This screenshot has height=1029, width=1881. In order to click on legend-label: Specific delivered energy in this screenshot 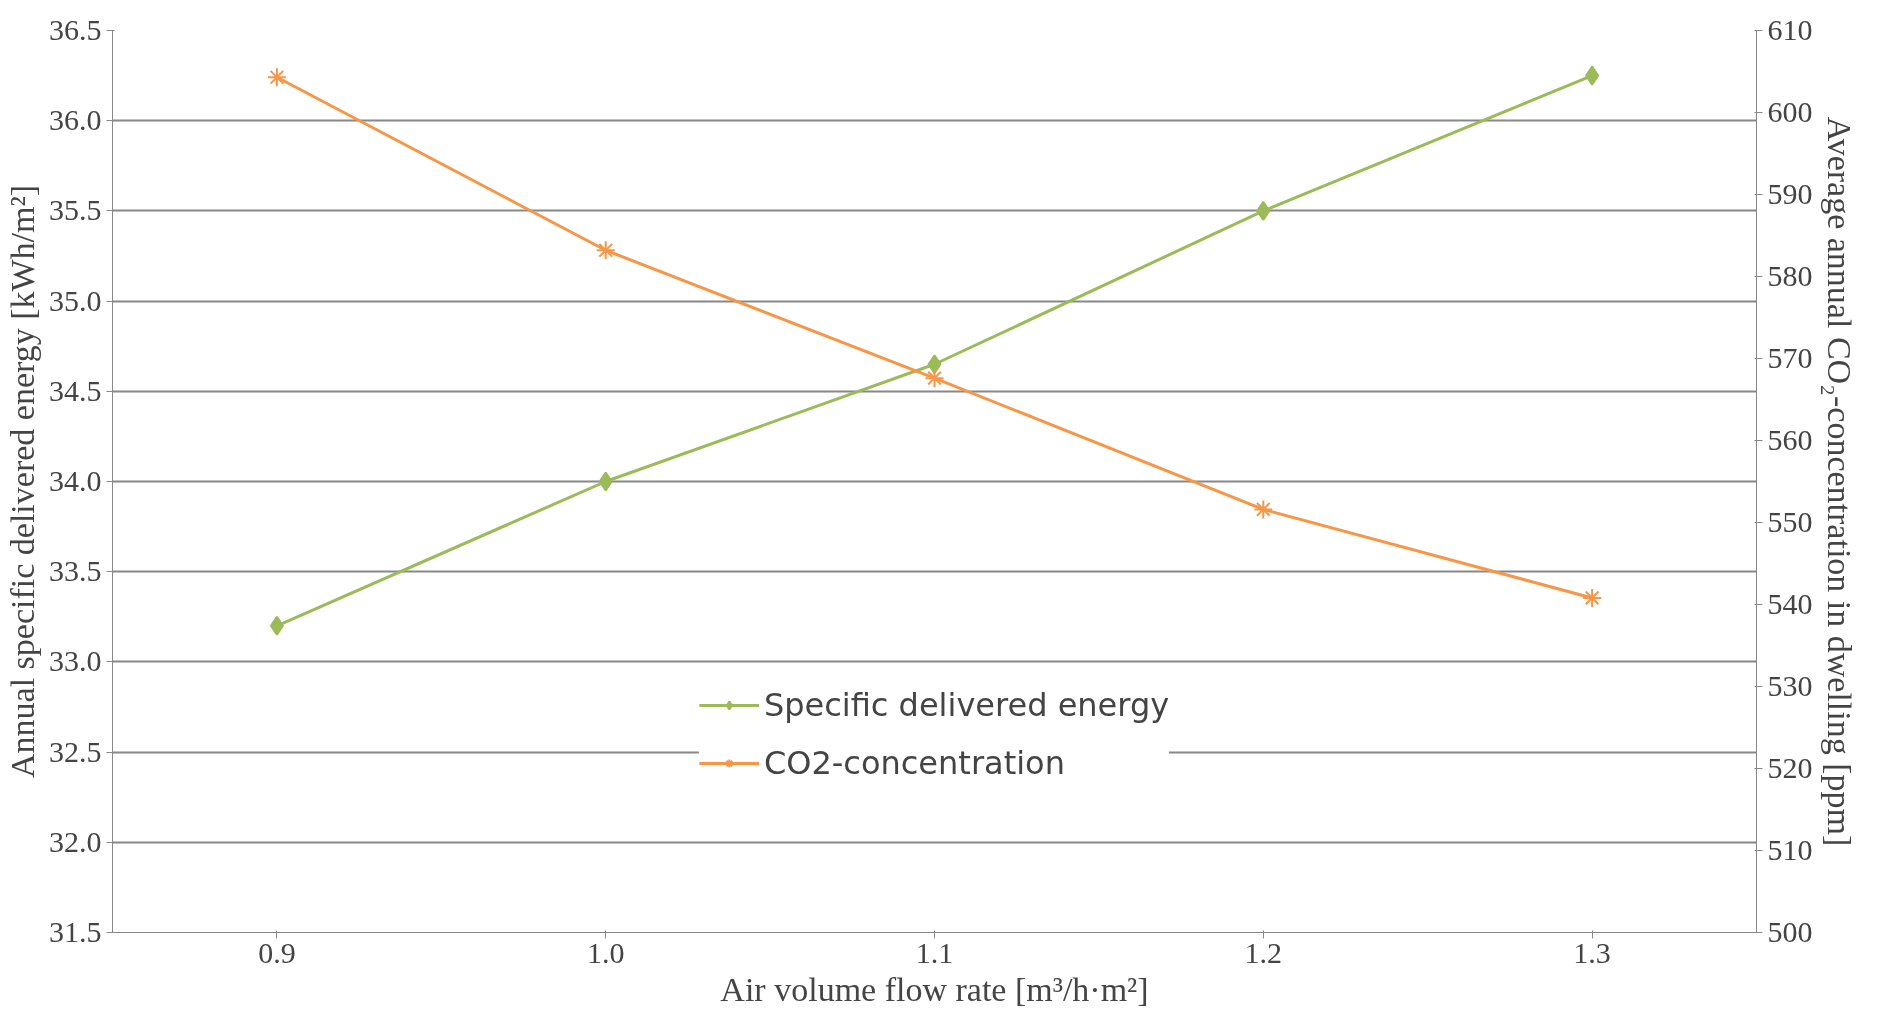, I will do `click(966, 705)`.